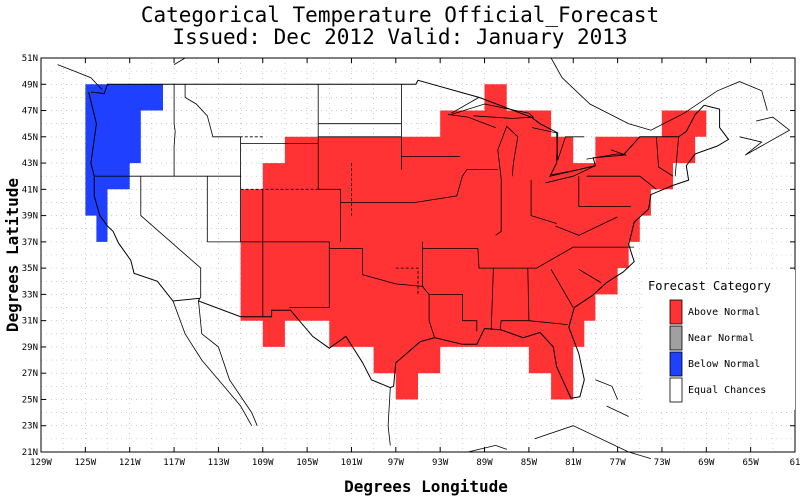 The width and height of the screenshot is (800, 500). I want to click on x-tick-label: 69W, so click(706, 463).